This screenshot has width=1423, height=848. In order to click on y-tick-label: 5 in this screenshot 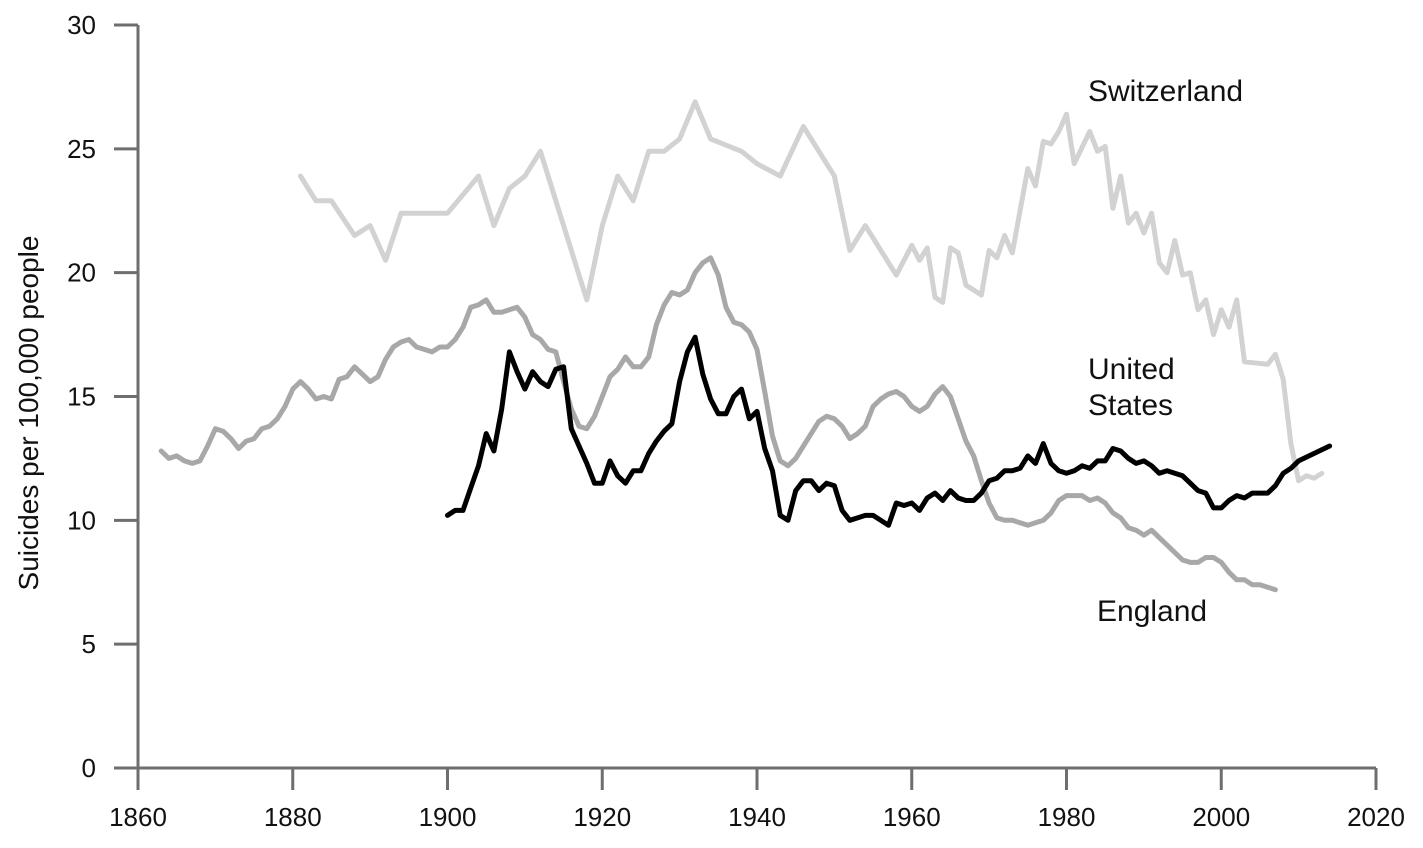, I will do `click(89, 644)`.